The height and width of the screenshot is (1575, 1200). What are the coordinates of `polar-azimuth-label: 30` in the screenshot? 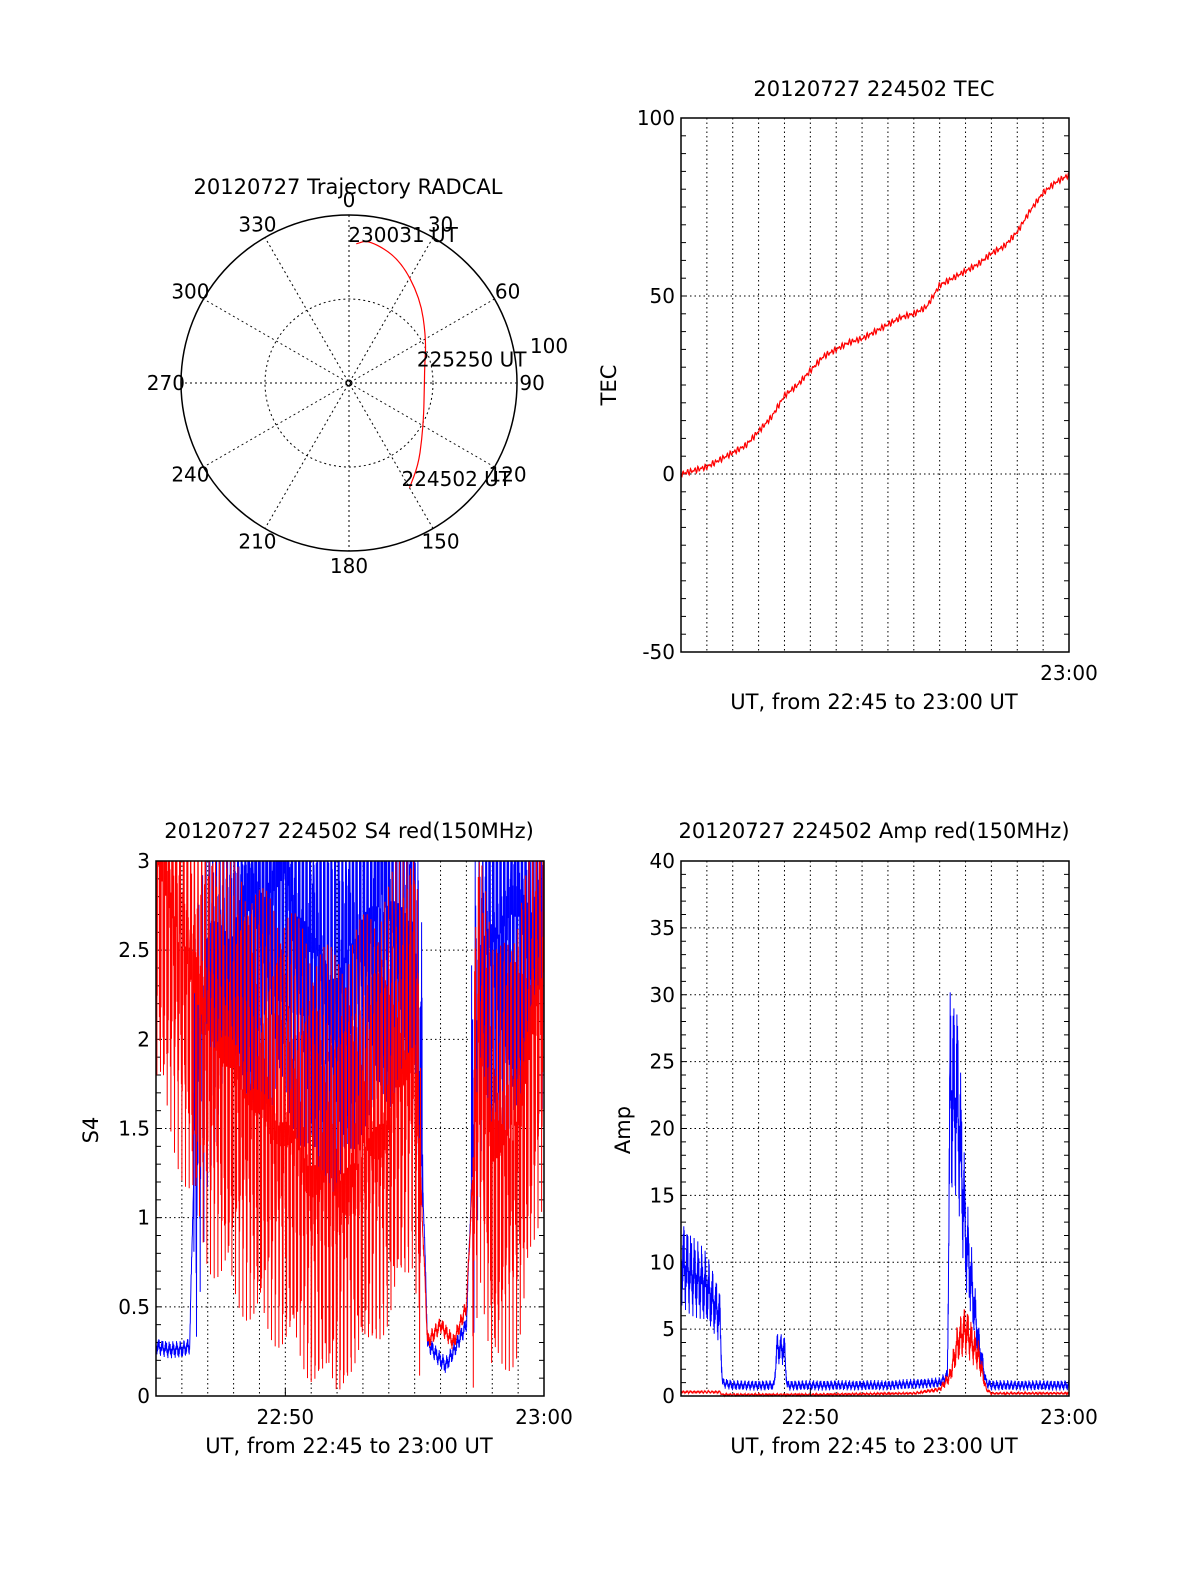 It's located at (440, 224).